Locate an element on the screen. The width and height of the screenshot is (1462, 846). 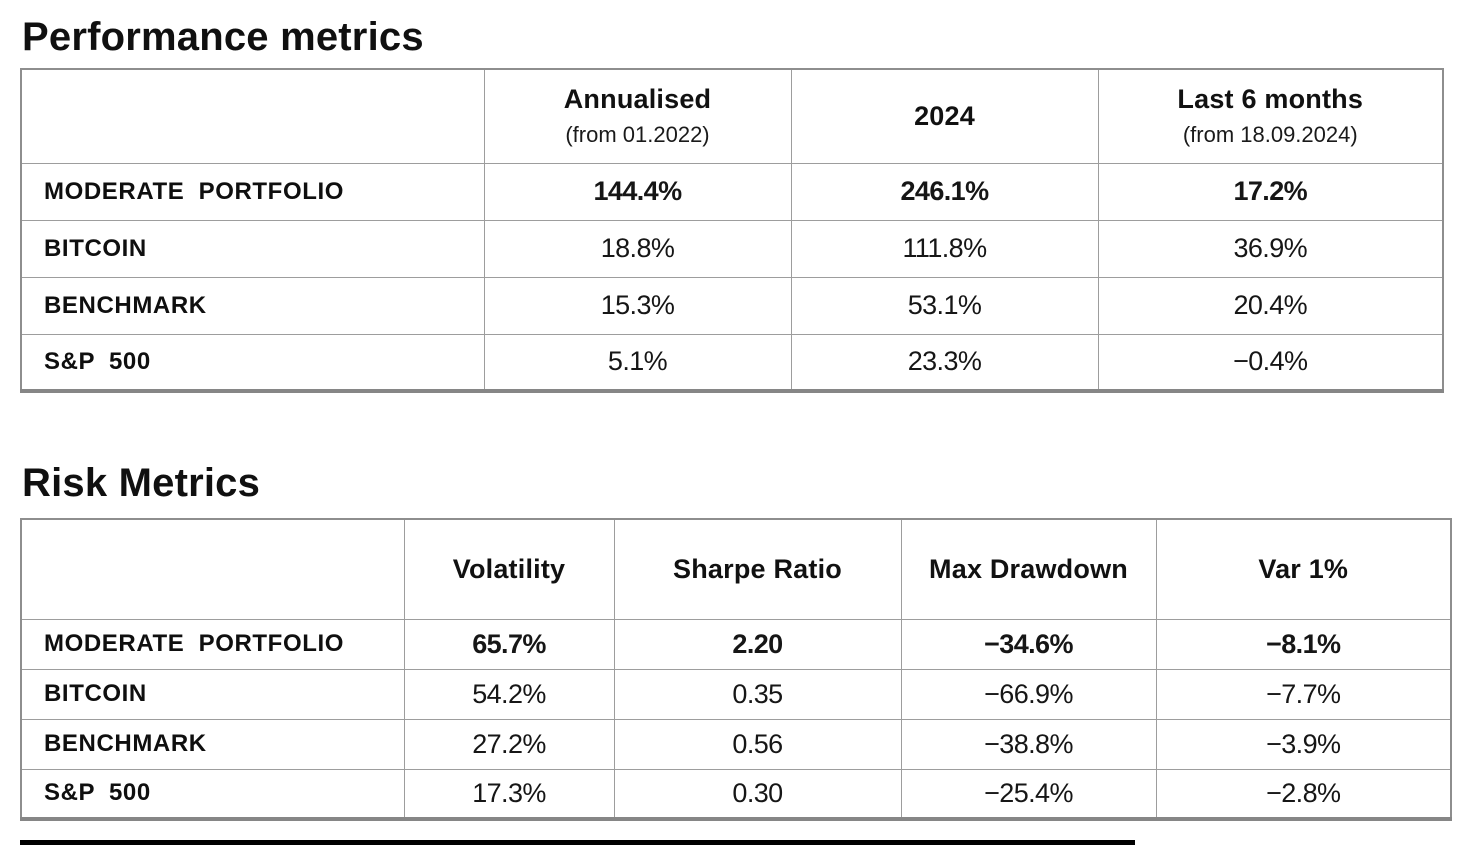
column-header-sublabel: (from 01.2022) is located at coordinates (637, 135).